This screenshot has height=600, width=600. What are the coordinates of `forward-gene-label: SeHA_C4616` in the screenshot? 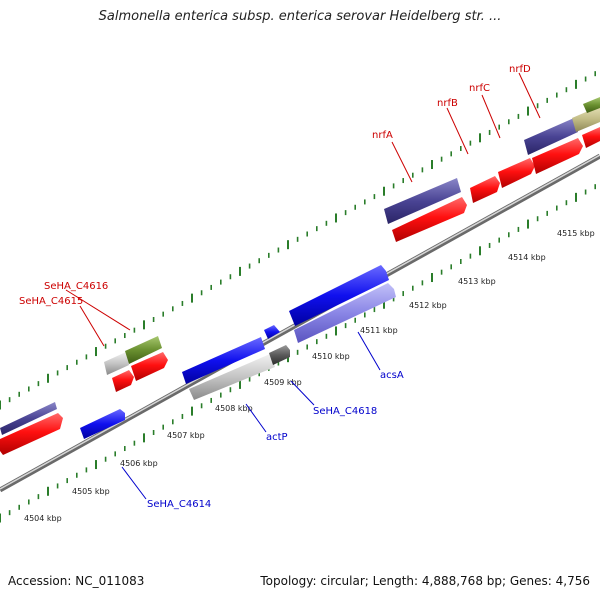 It's located at (76, 286).